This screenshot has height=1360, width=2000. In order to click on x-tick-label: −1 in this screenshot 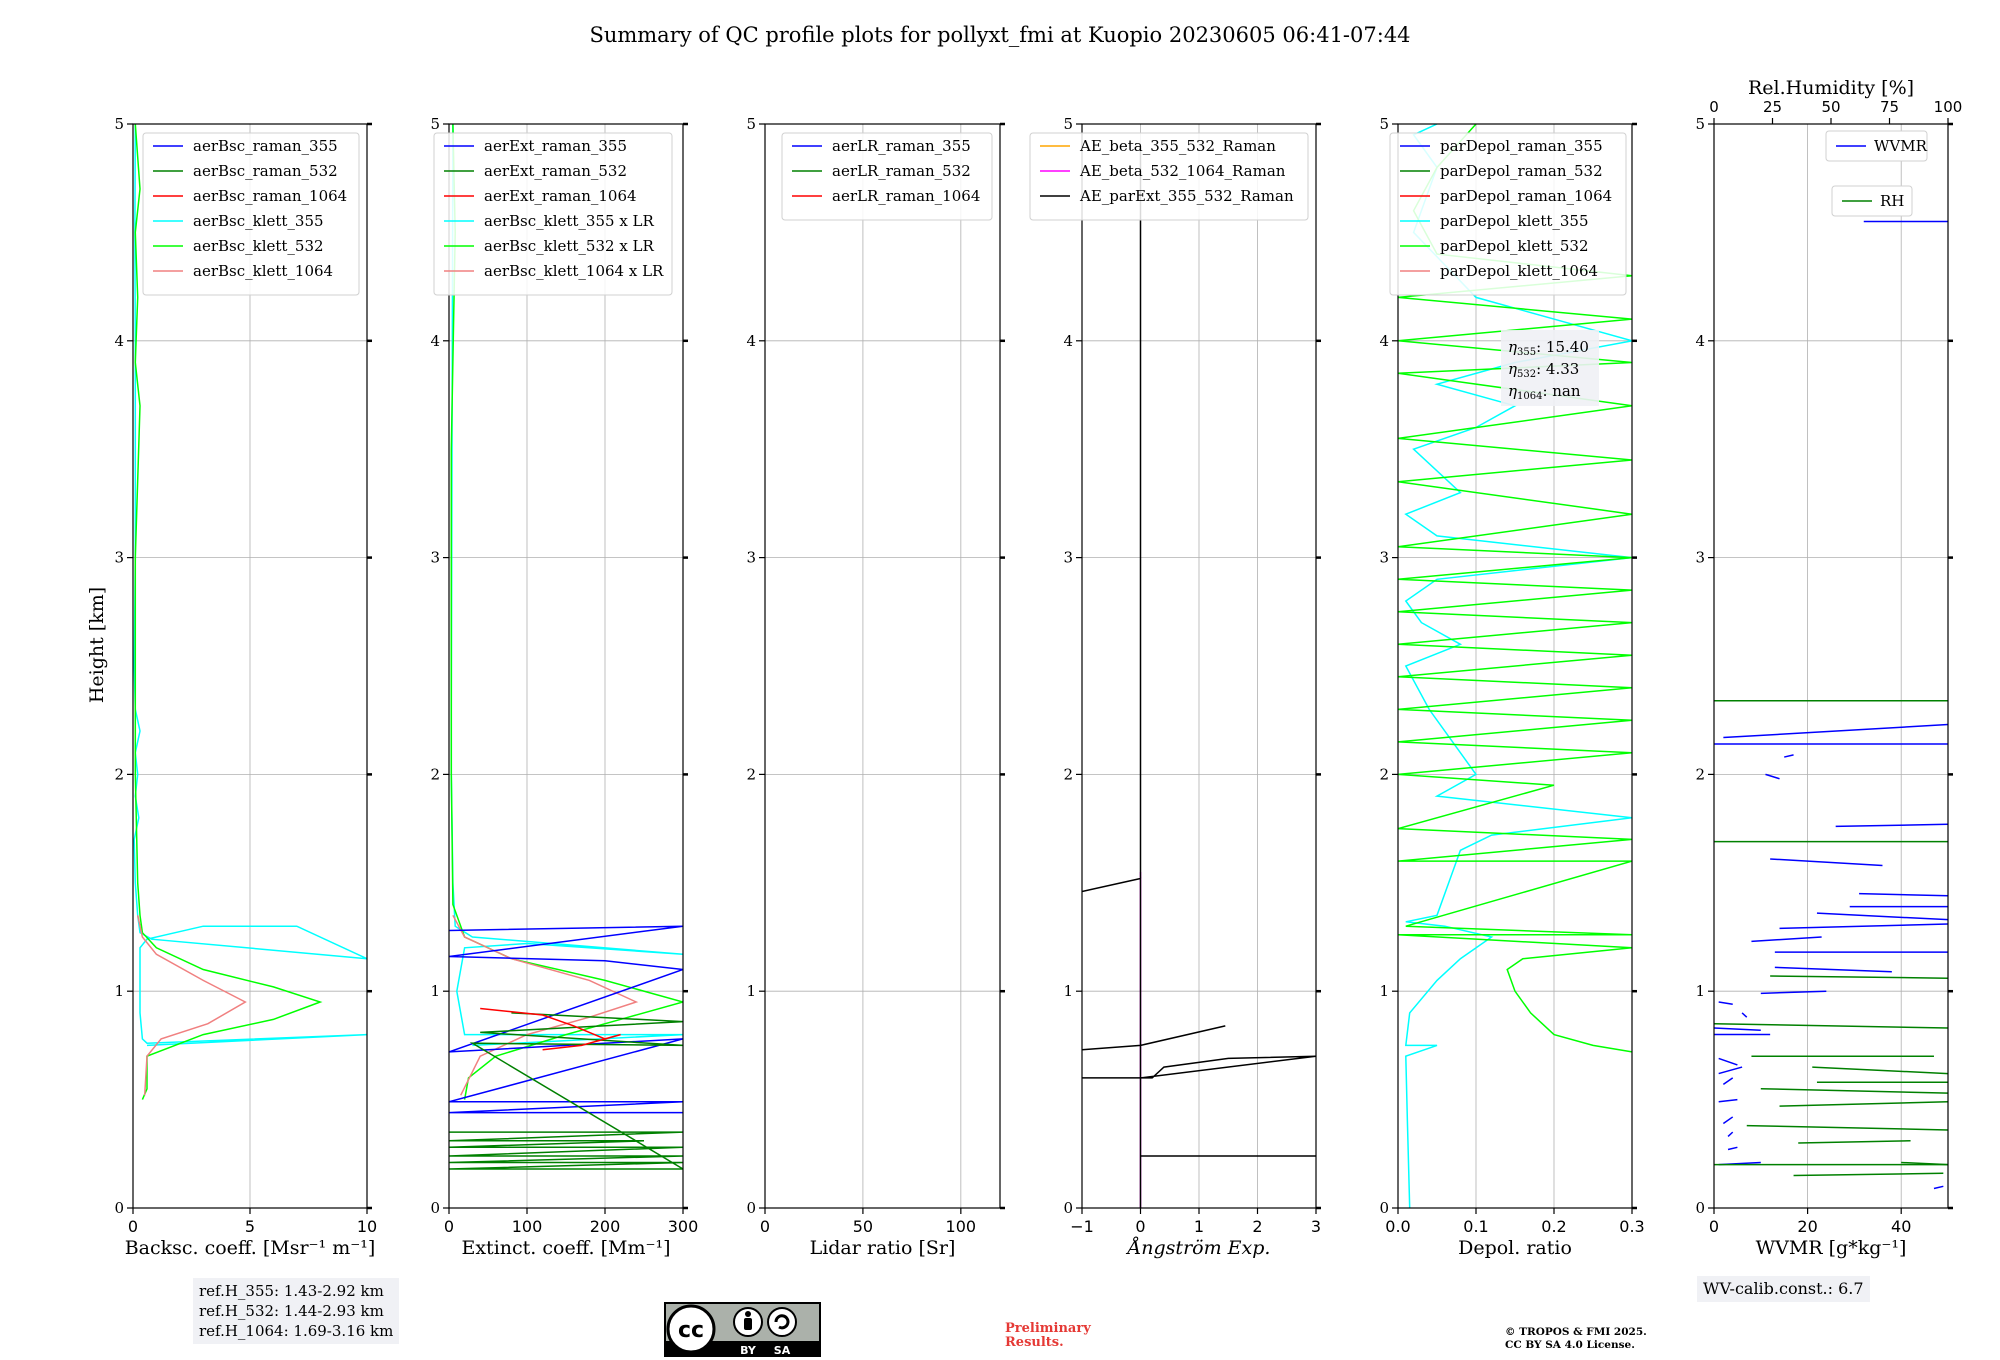, I will do `click(1082, 1226)`.